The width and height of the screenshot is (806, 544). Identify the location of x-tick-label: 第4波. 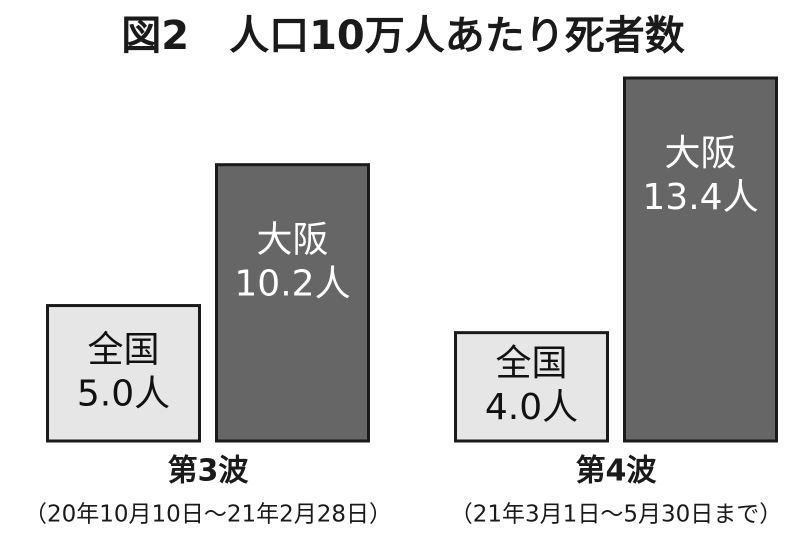
(617, 471).